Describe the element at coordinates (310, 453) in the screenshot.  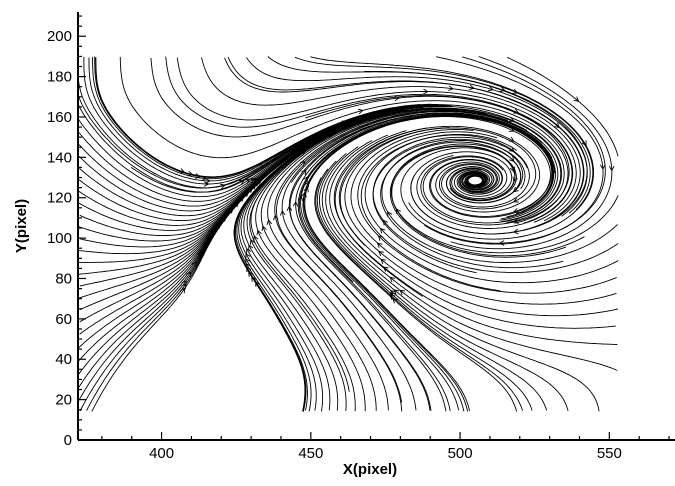
I see `x-tick-label: 450` at that location.